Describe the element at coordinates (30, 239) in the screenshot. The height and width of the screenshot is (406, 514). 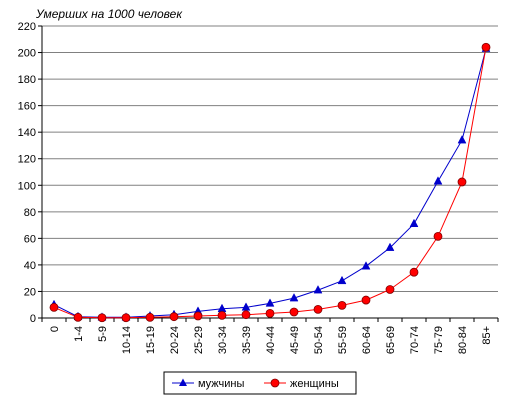
I see `y-tick-label: 60` at that location.